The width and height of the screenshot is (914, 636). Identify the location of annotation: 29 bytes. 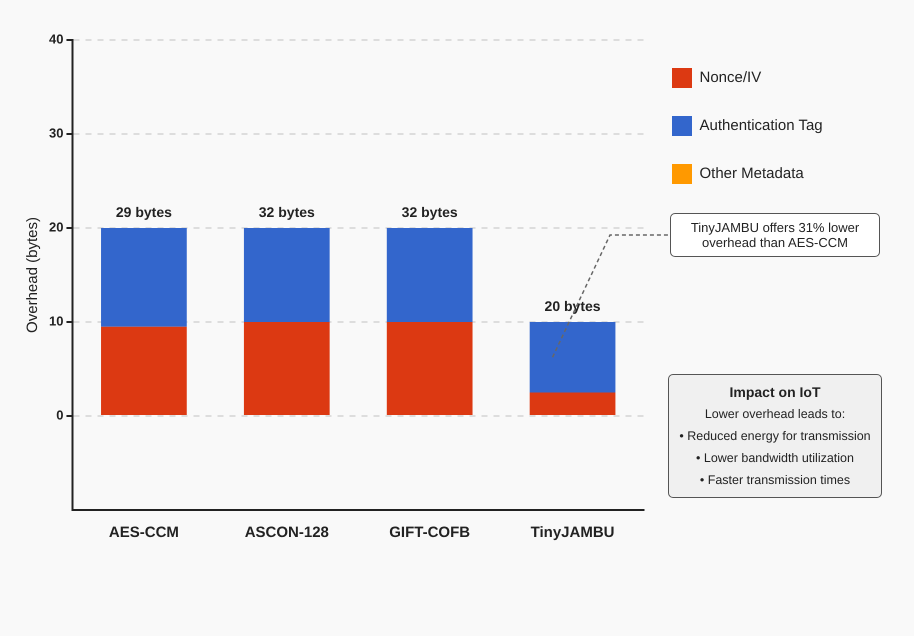
(144, 212).